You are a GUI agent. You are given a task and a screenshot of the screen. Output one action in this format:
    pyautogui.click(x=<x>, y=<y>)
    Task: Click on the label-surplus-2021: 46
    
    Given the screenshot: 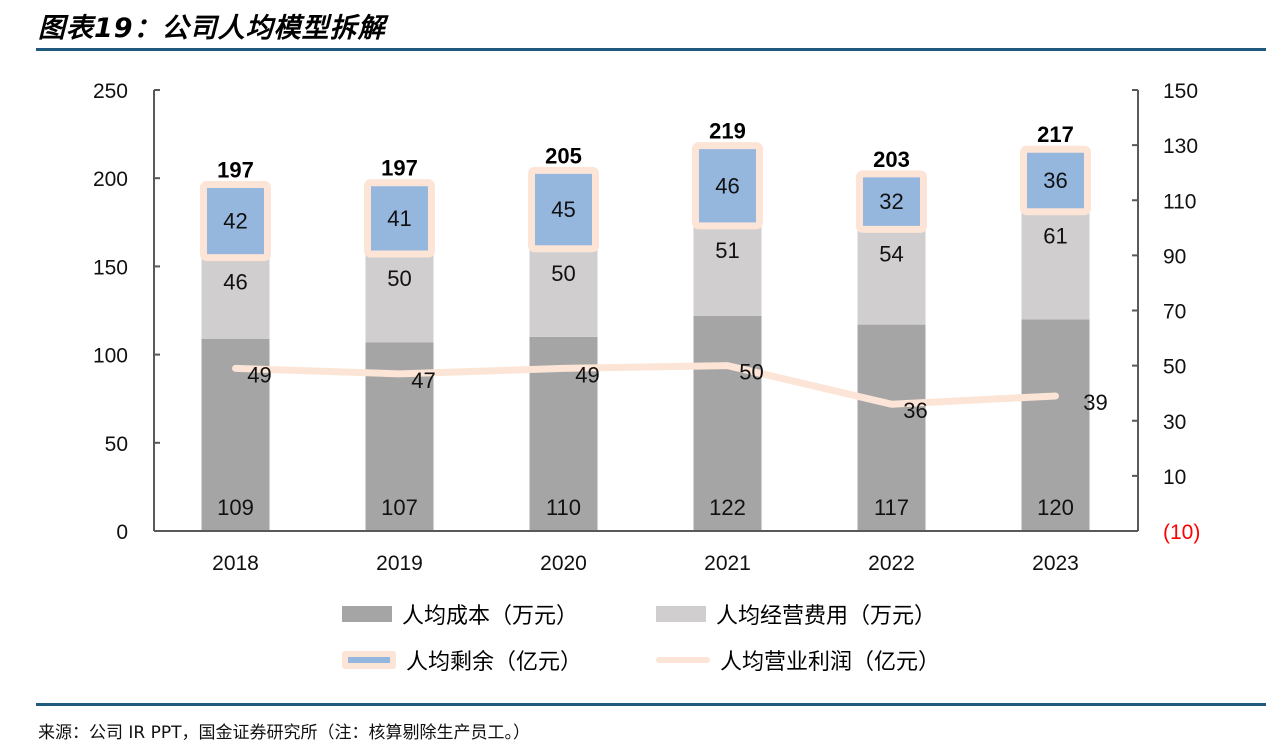 What is the action you would take?
    pyautogui.click(x=727, y=185)
    